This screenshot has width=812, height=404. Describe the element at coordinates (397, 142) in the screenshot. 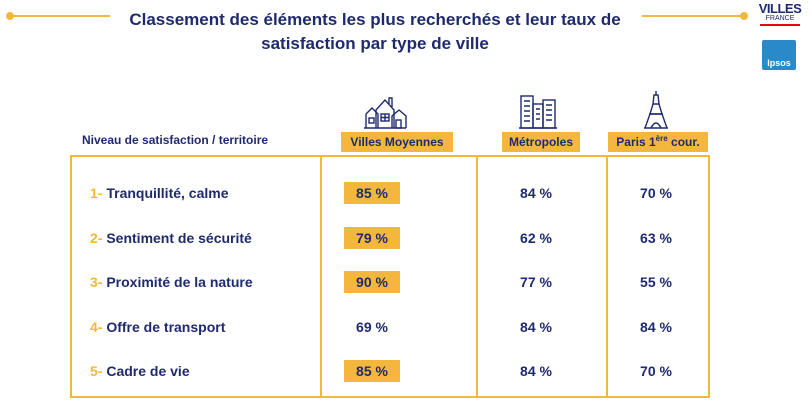

I see `col-header-villes-moyennes: Villes Moyennes` at that location.